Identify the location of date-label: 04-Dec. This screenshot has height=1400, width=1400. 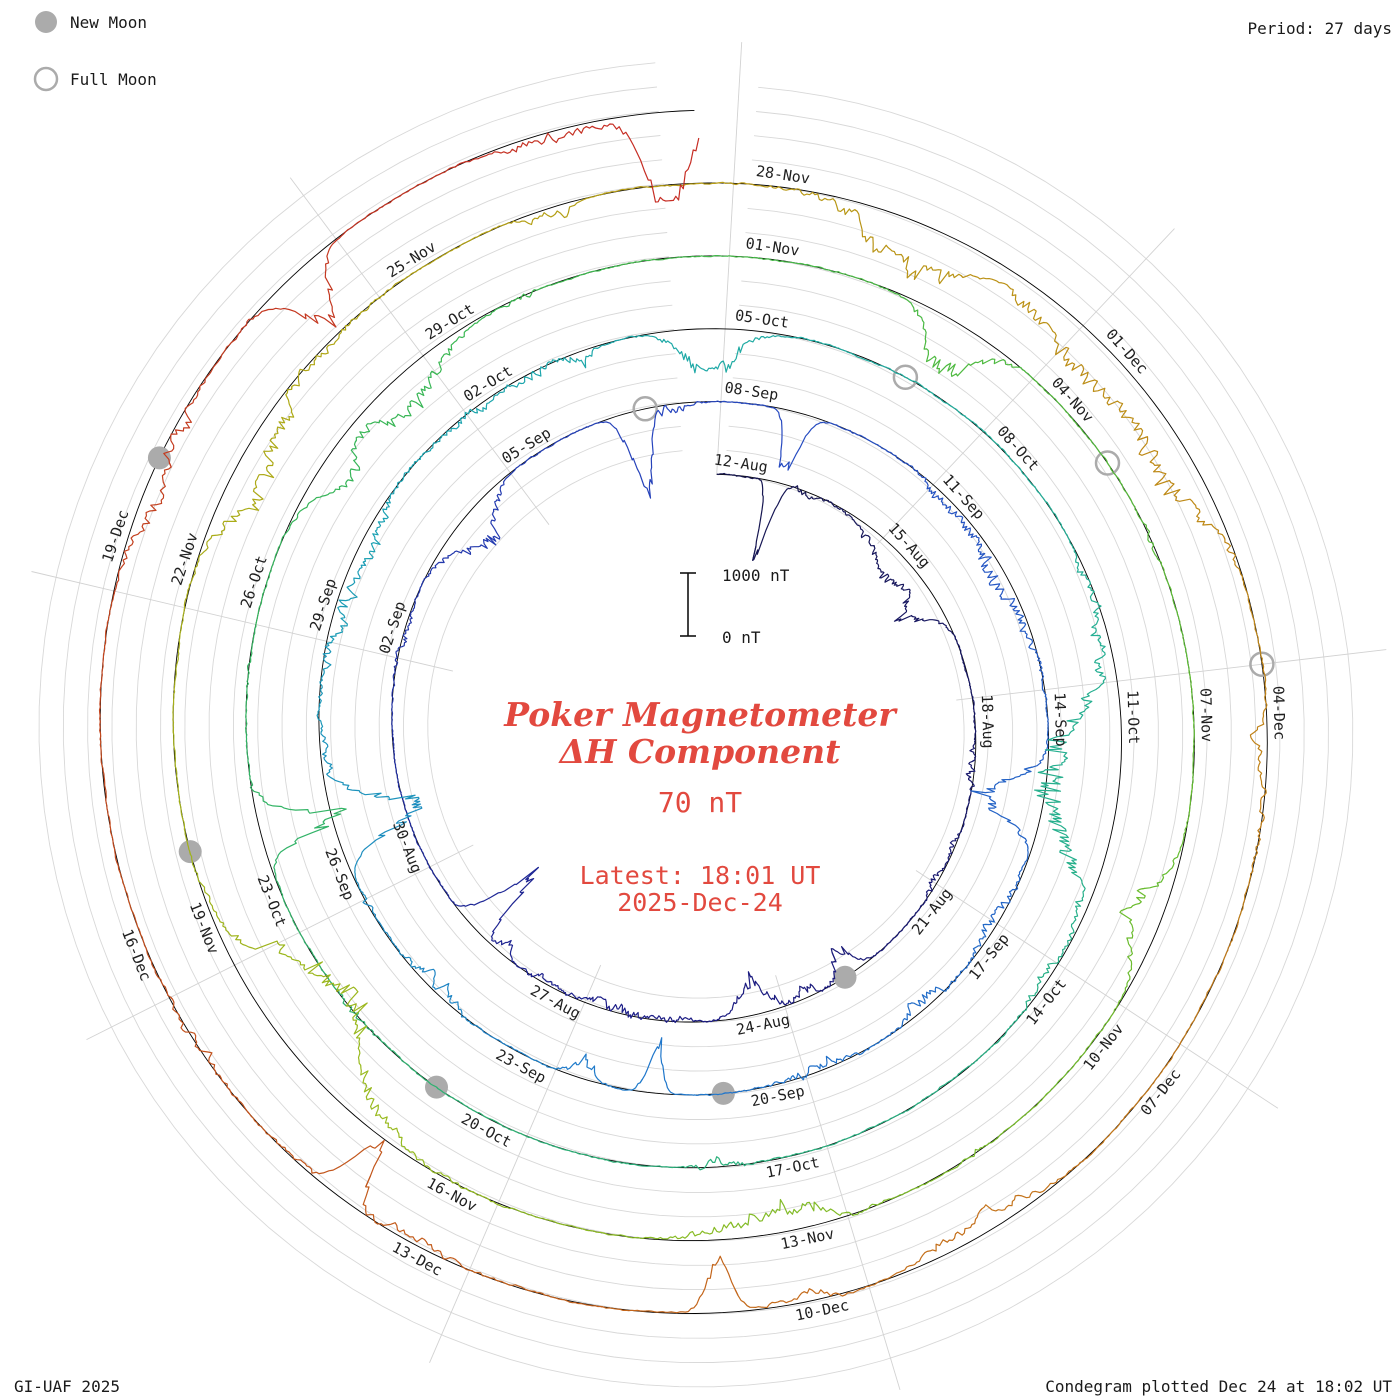
(1279, 713).